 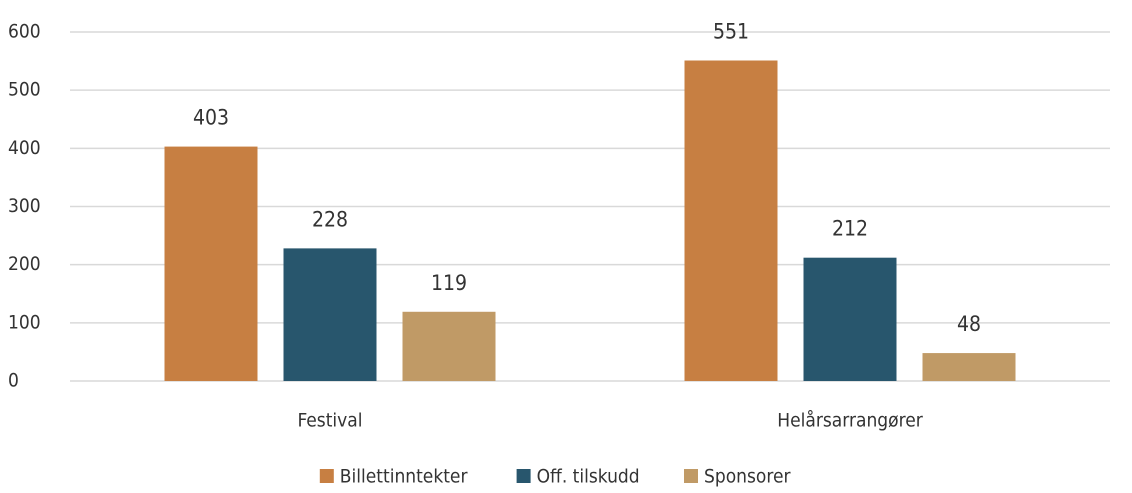 I want to click on x-tick-label: Festival, so click(x=329, y=421).